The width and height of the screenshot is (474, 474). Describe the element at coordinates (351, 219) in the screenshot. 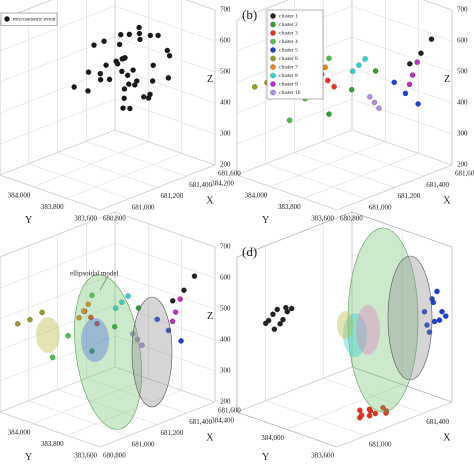

I see `x-tick-label: 680,800` at that location.